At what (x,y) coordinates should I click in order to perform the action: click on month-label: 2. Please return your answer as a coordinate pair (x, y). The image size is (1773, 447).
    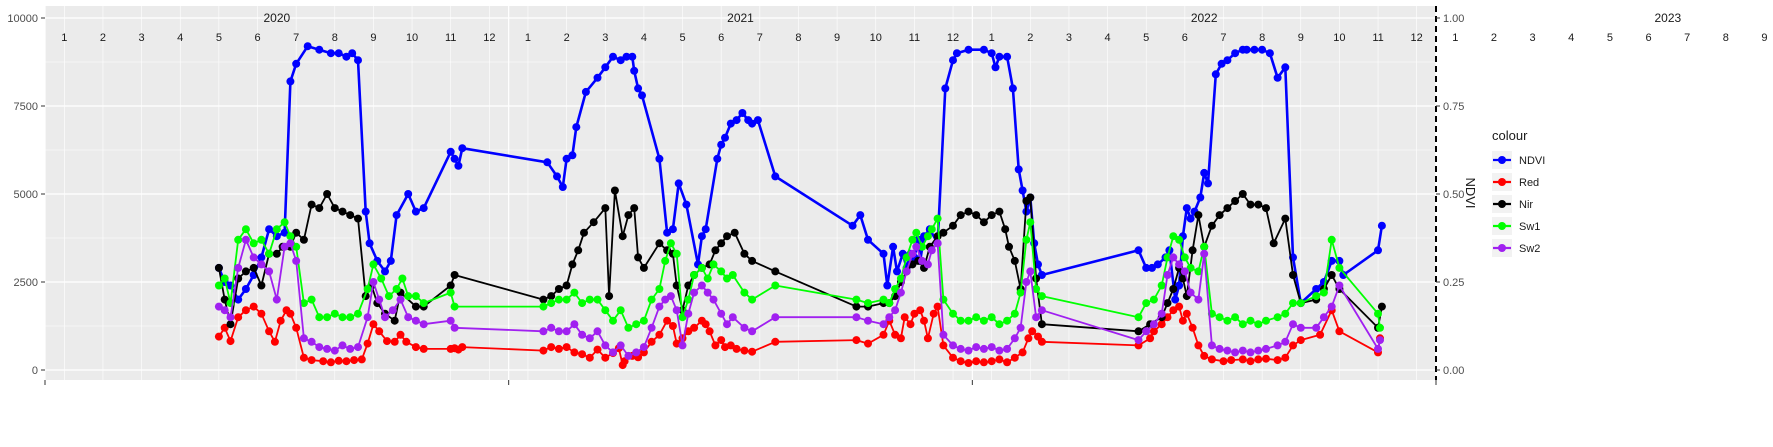
    Looking at the image, I should click on (1030, 38).